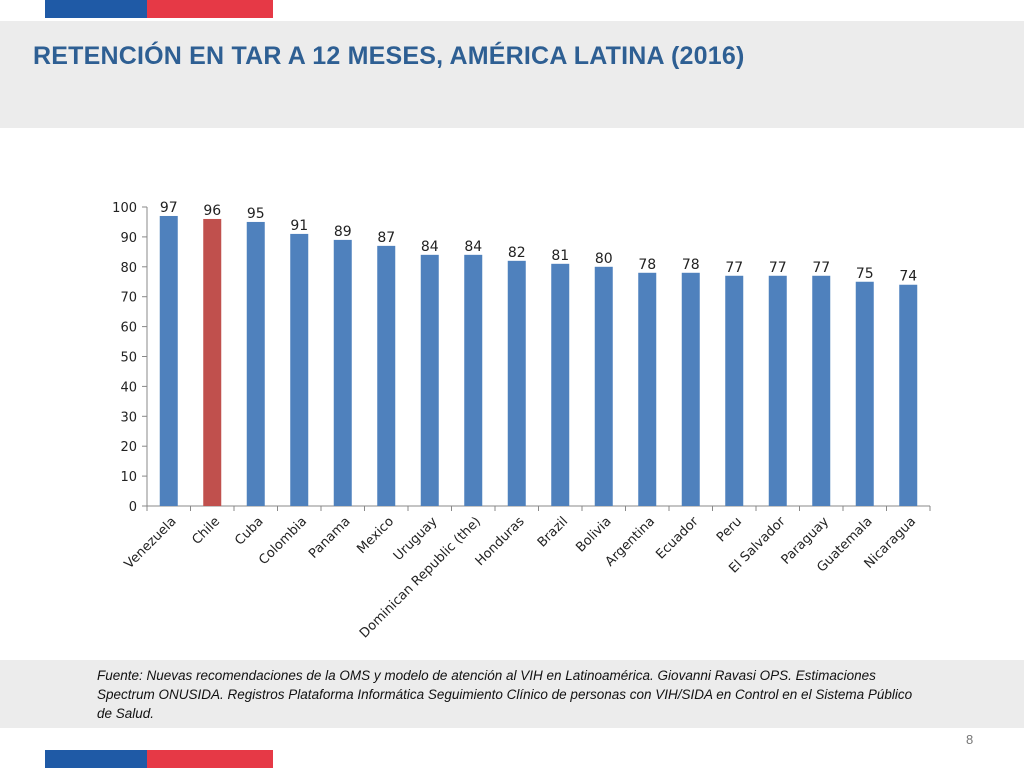 Image resolution: width=1024 pixels, height=768 pixels. What do you see at coordinates (512, 74) in the screenshot?
I see `header-band` at bounding box center [512, 74].